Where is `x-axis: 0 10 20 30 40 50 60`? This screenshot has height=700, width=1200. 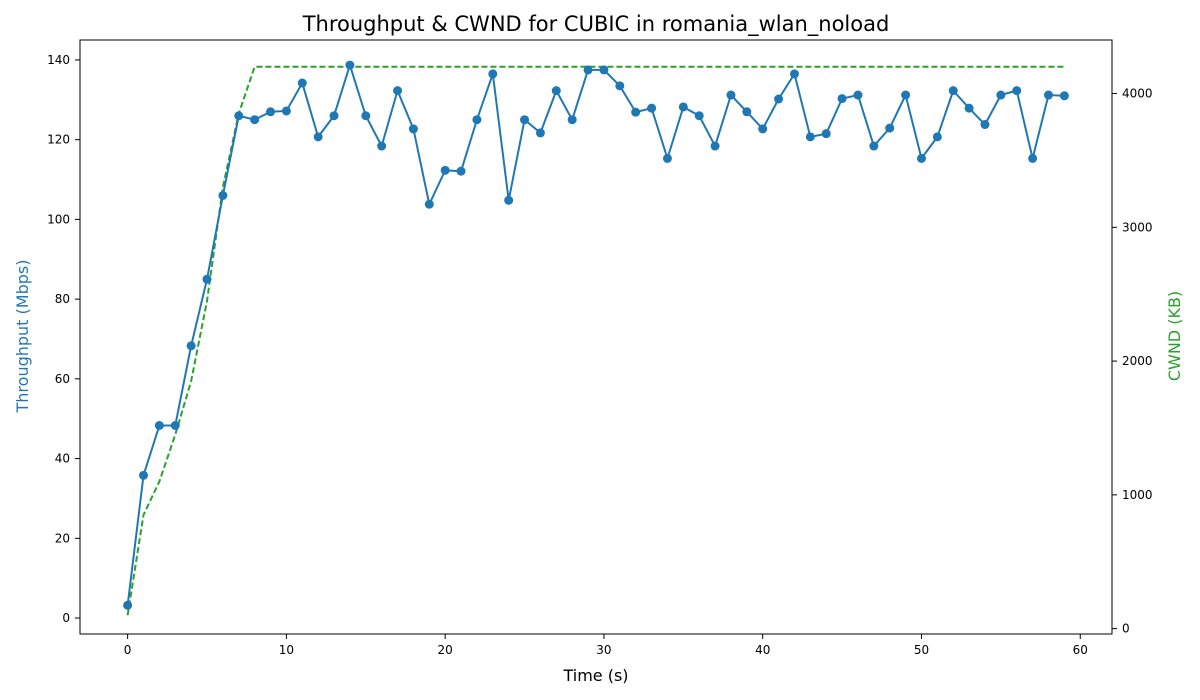 x-axis: 0 10 20 30 40 50 60 is located at coordinates (606, 645).